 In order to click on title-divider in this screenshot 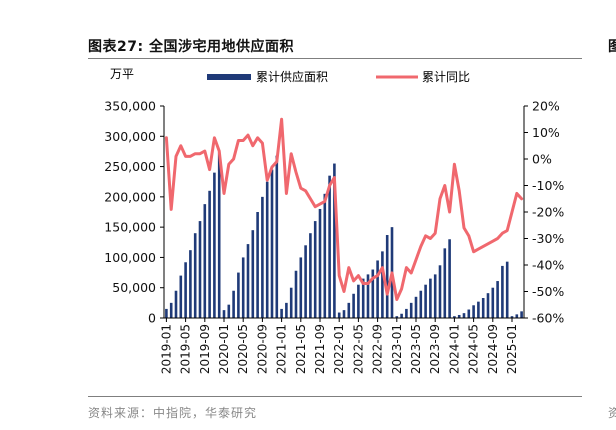, I will do `click(335, 58)`.